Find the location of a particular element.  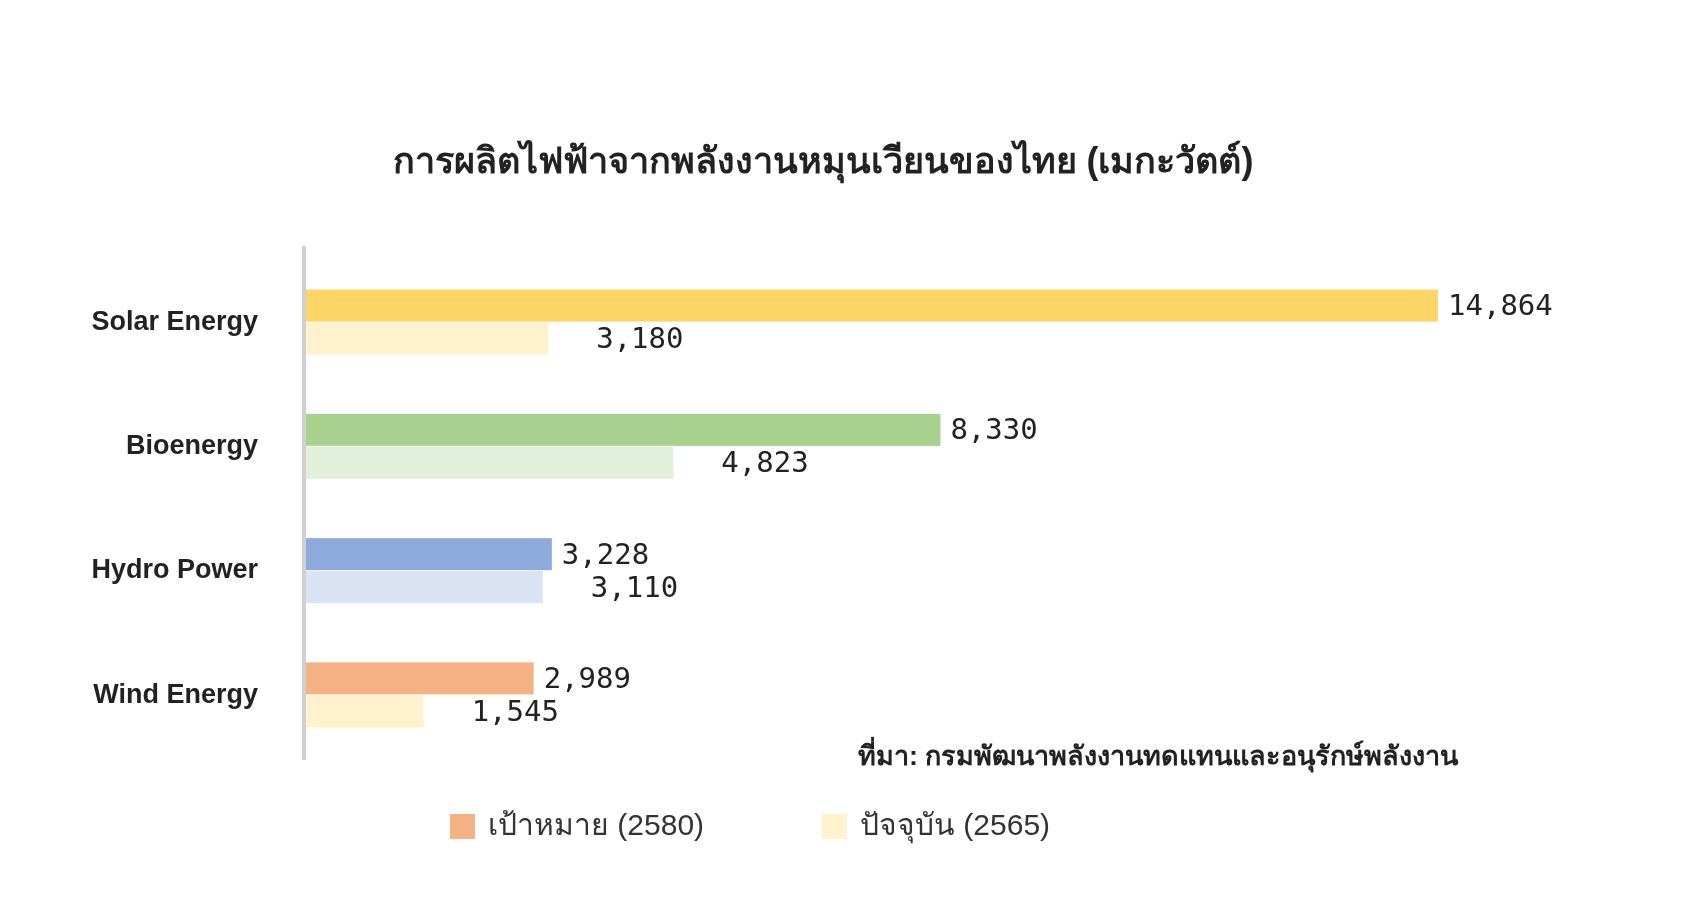

y-tick-label: Hydro Power is located at coordinates (175, 569).